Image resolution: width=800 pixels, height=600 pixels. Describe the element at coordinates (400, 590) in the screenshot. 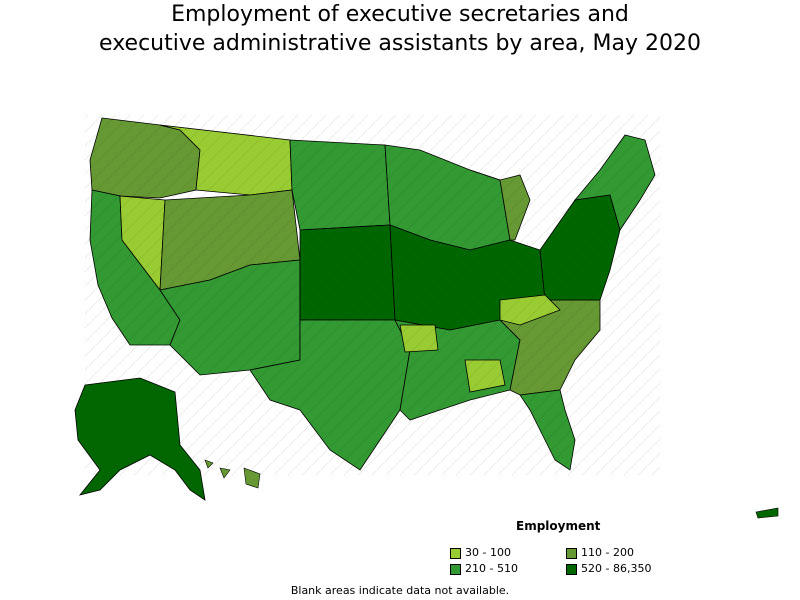

I see `footnote: Blank areas indicate data not available.` at that location.